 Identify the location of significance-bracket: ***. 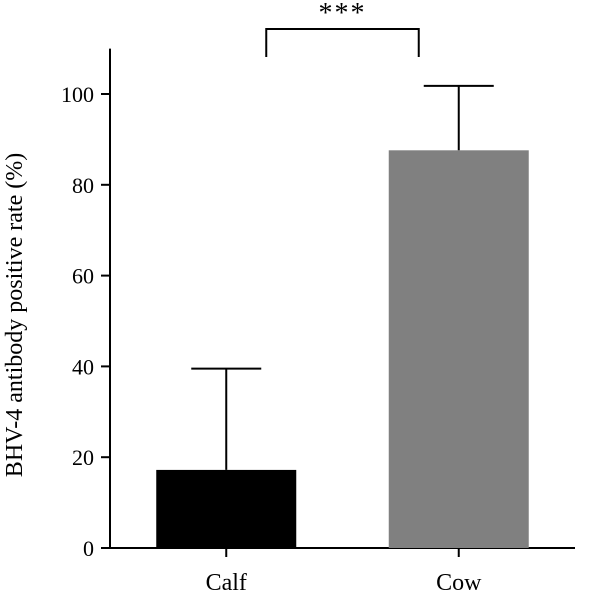
(342, 28).